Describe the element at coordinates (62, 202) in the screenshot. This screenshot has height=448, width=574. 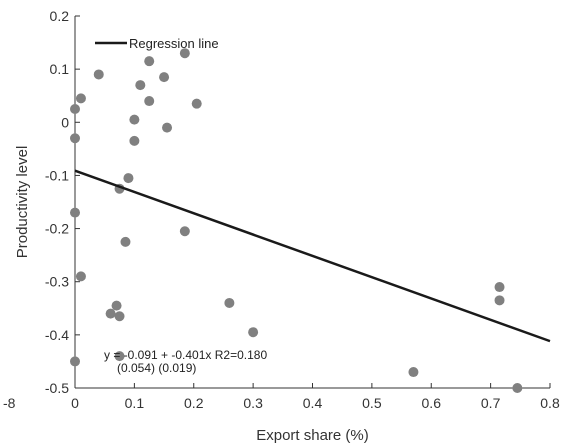
I see `y-ticks: 0.2 0.1 0 -0.1 -0.2 -0.3 -0.4 -0.5` at that location.